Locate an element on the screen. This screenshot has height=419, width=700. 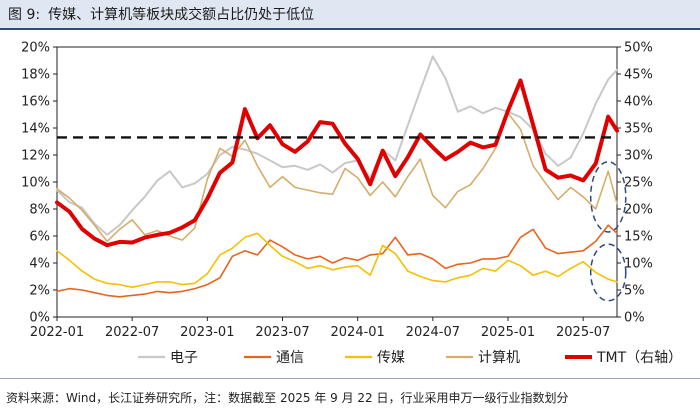
right-tick-label: 10% is located at coordinates (638, 264).